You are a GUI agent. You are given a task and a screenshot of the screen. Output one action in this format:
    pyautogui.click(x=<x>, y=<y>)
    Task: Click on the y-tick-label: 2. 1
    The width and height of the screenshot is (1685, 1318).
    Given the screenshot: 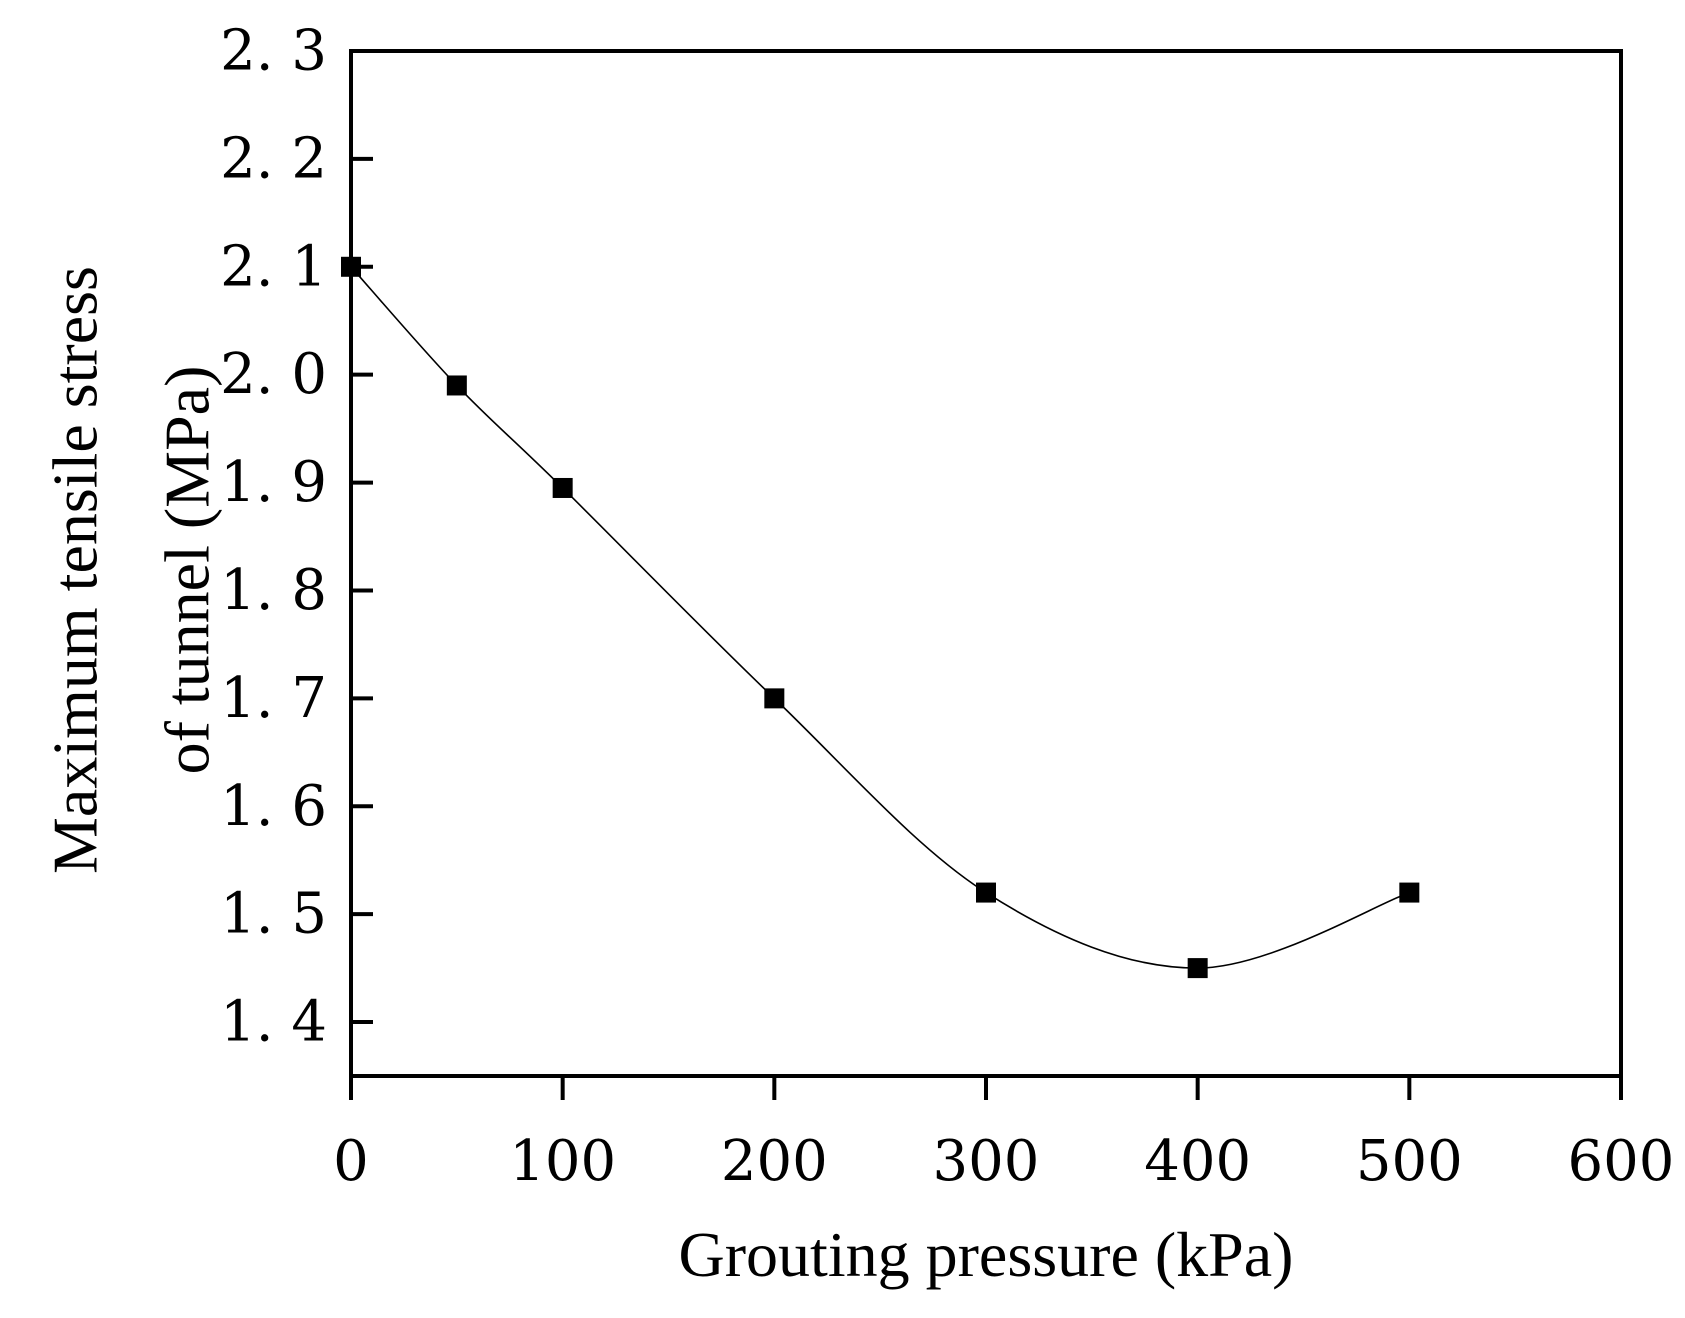 What is the action you would take?
    pyautogui.click(x=273, y=266)
    